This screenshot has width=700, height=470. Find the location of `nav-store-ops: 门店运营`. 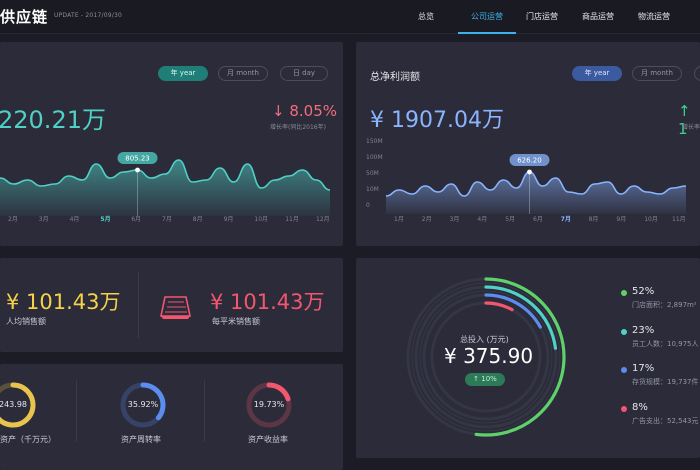

nav-store-ops: 门店运营 is located at coordinates (542, 16).